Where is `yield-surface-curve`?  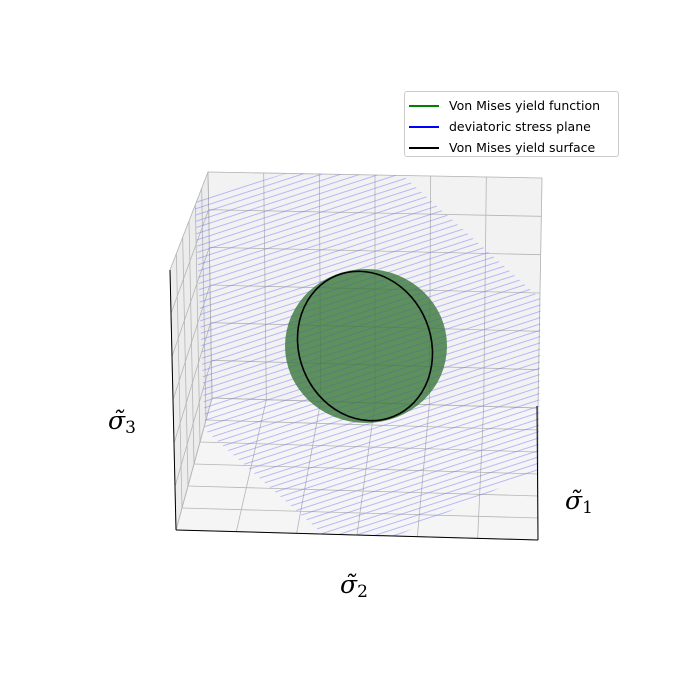 yield-surface-curve is located at coordinates (365, 346).